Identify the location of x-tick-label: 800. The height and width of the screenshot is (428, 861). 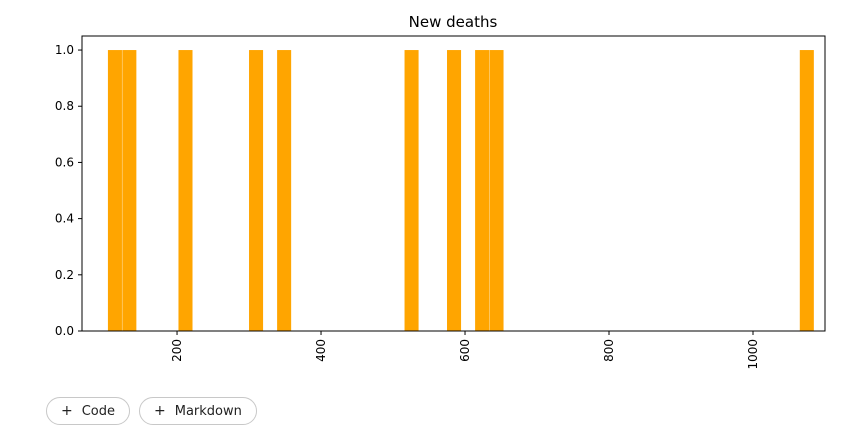
(609, 350).